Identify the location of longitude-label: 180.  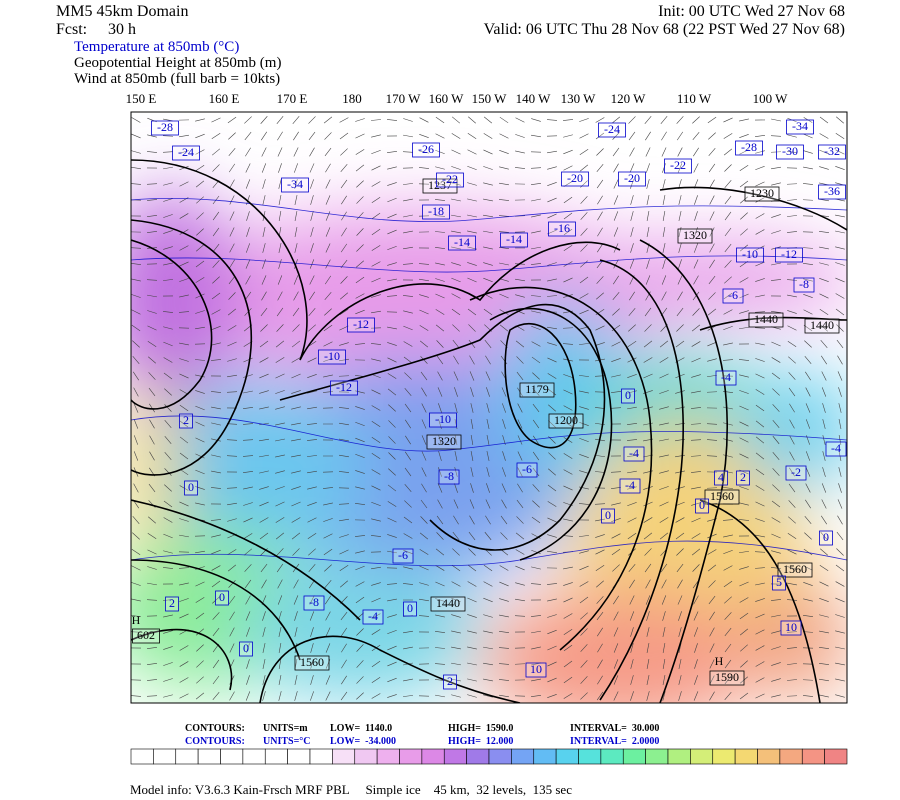
(352, 98).